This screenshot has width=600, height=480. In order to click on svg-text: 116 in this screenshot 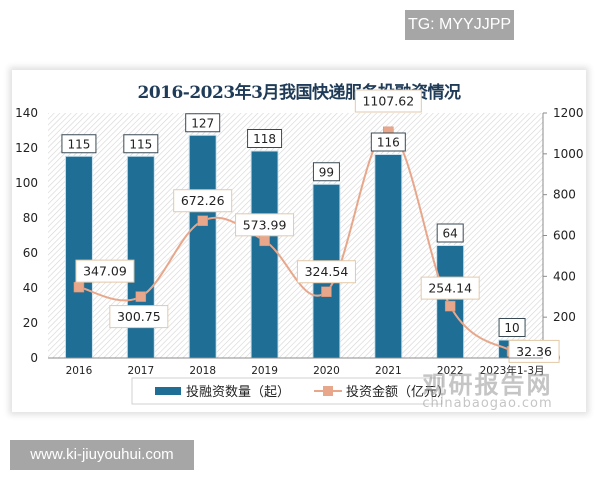, I will do `click(388, 143)`.